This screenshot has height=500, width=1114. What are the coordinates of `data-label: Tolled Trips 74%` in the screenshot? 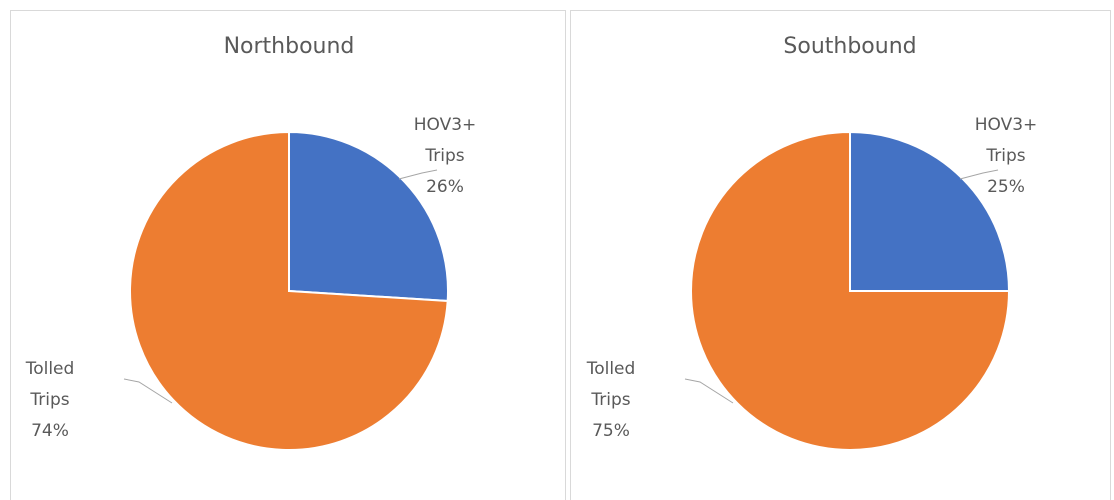 It's located at (50, 400).